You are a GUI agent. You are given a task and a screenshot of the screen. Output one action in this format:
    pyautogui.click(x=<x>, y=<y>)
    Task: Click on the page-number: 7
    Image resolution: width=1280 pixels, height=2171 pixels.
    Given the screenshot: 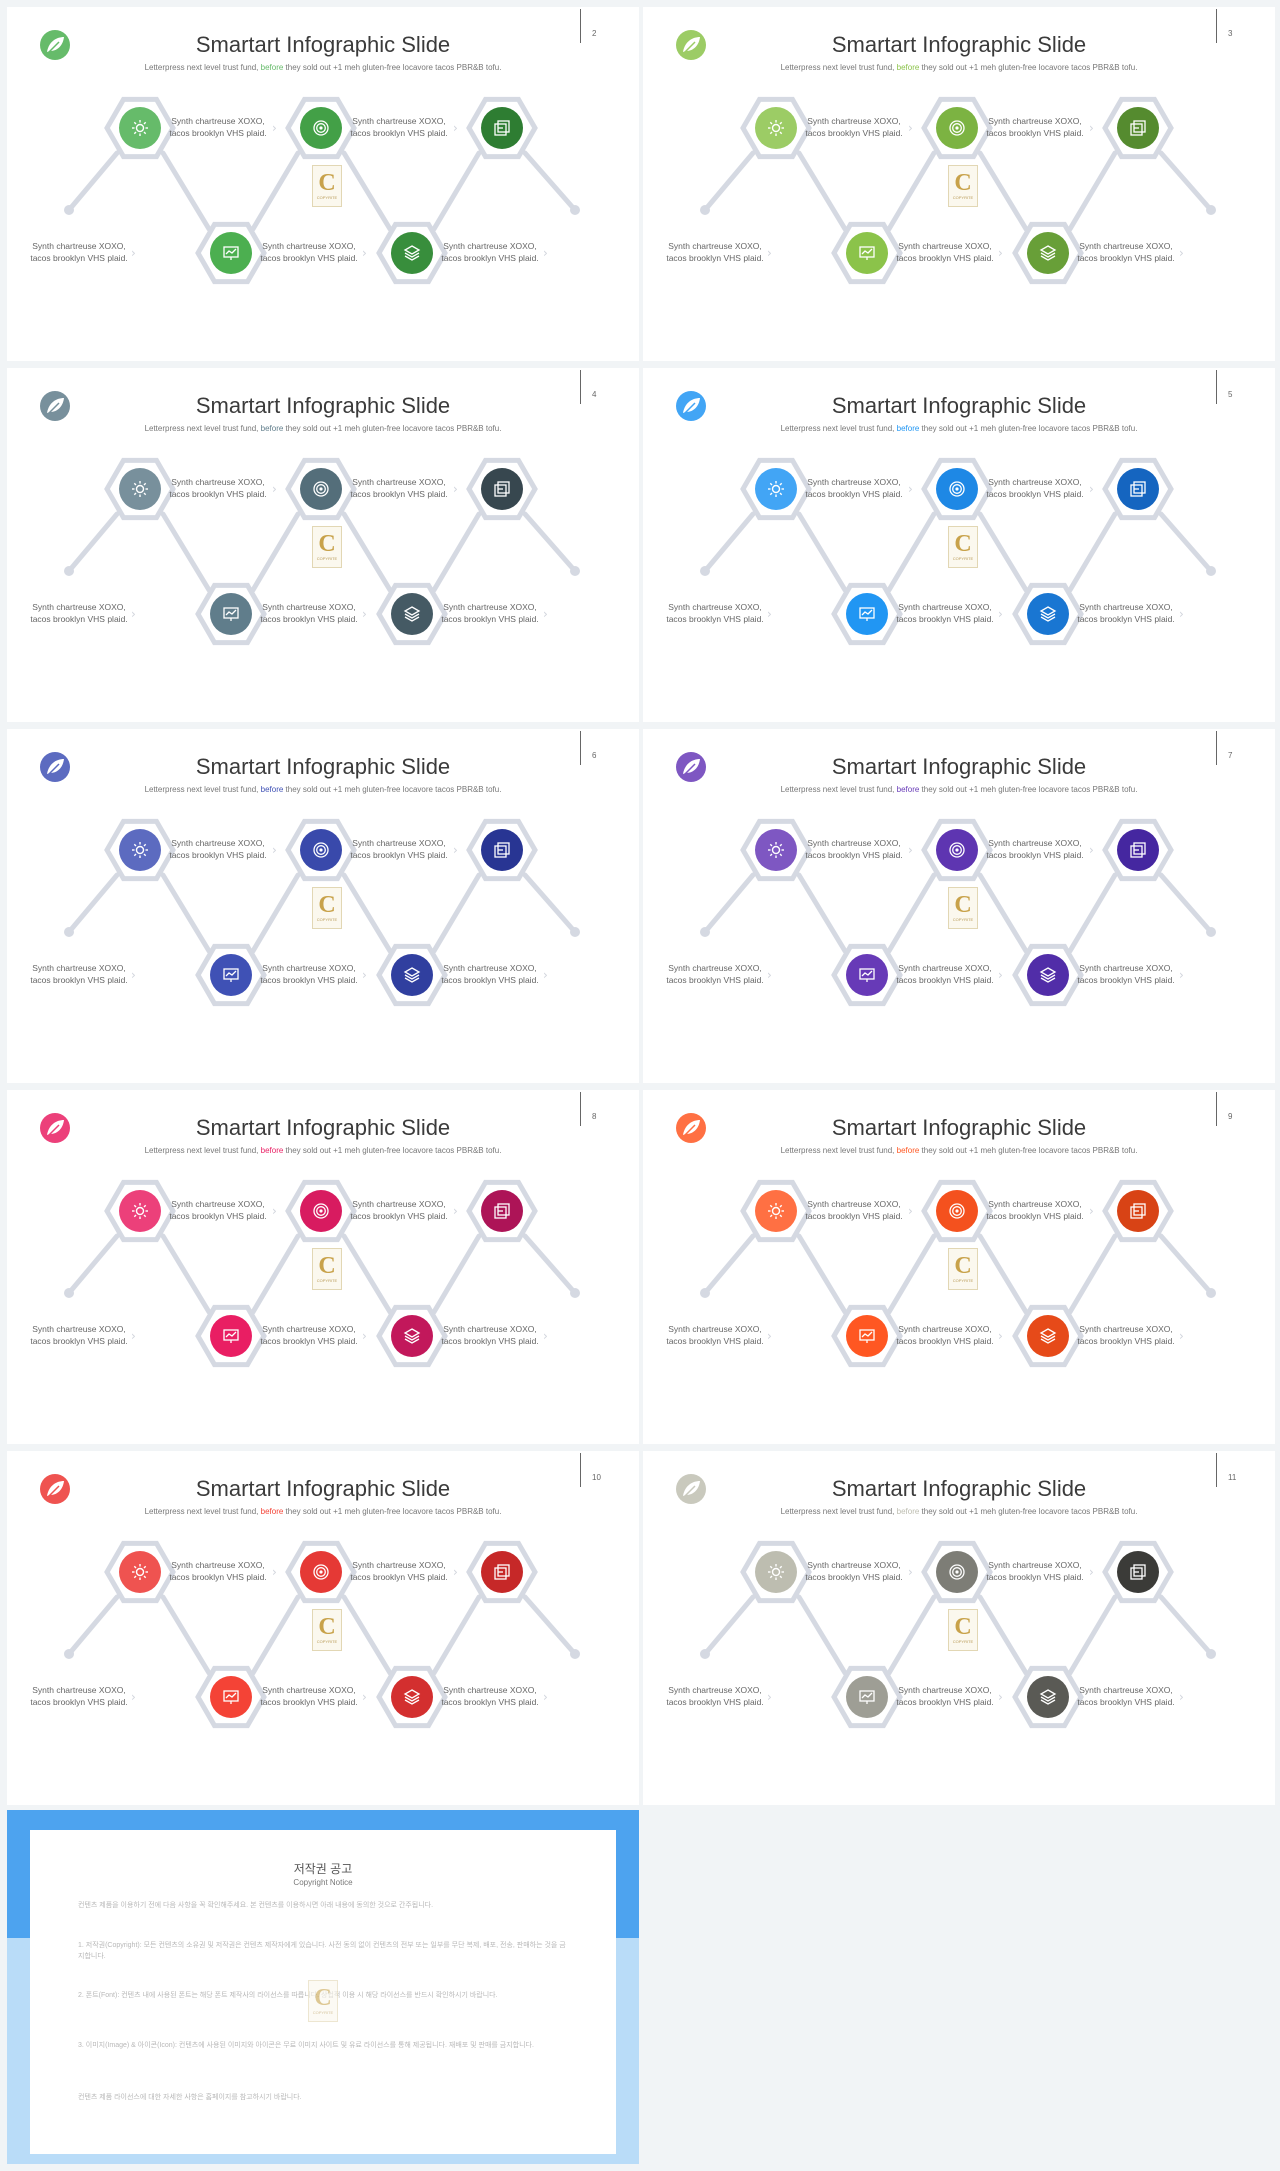 What is the action you would take?
    pyautogui.click(x=1230, y=755)
    